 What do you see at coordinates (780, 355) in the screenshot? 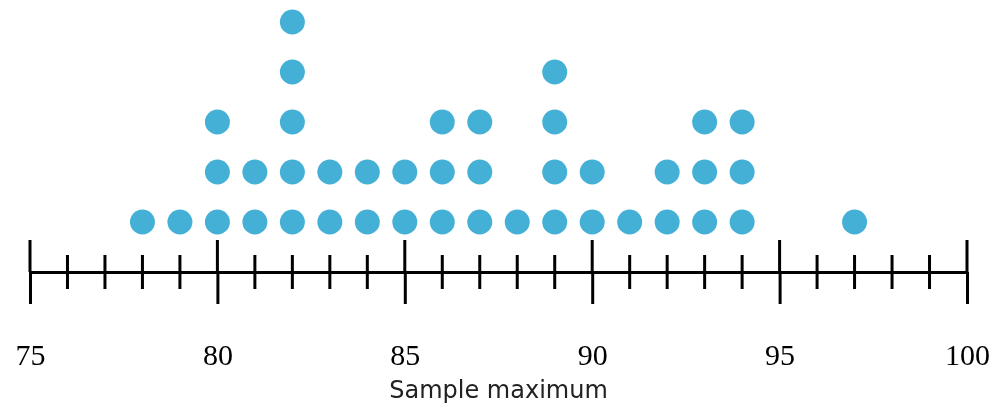
I see `x-tick-label: 95` at bounding box center [780, 355].